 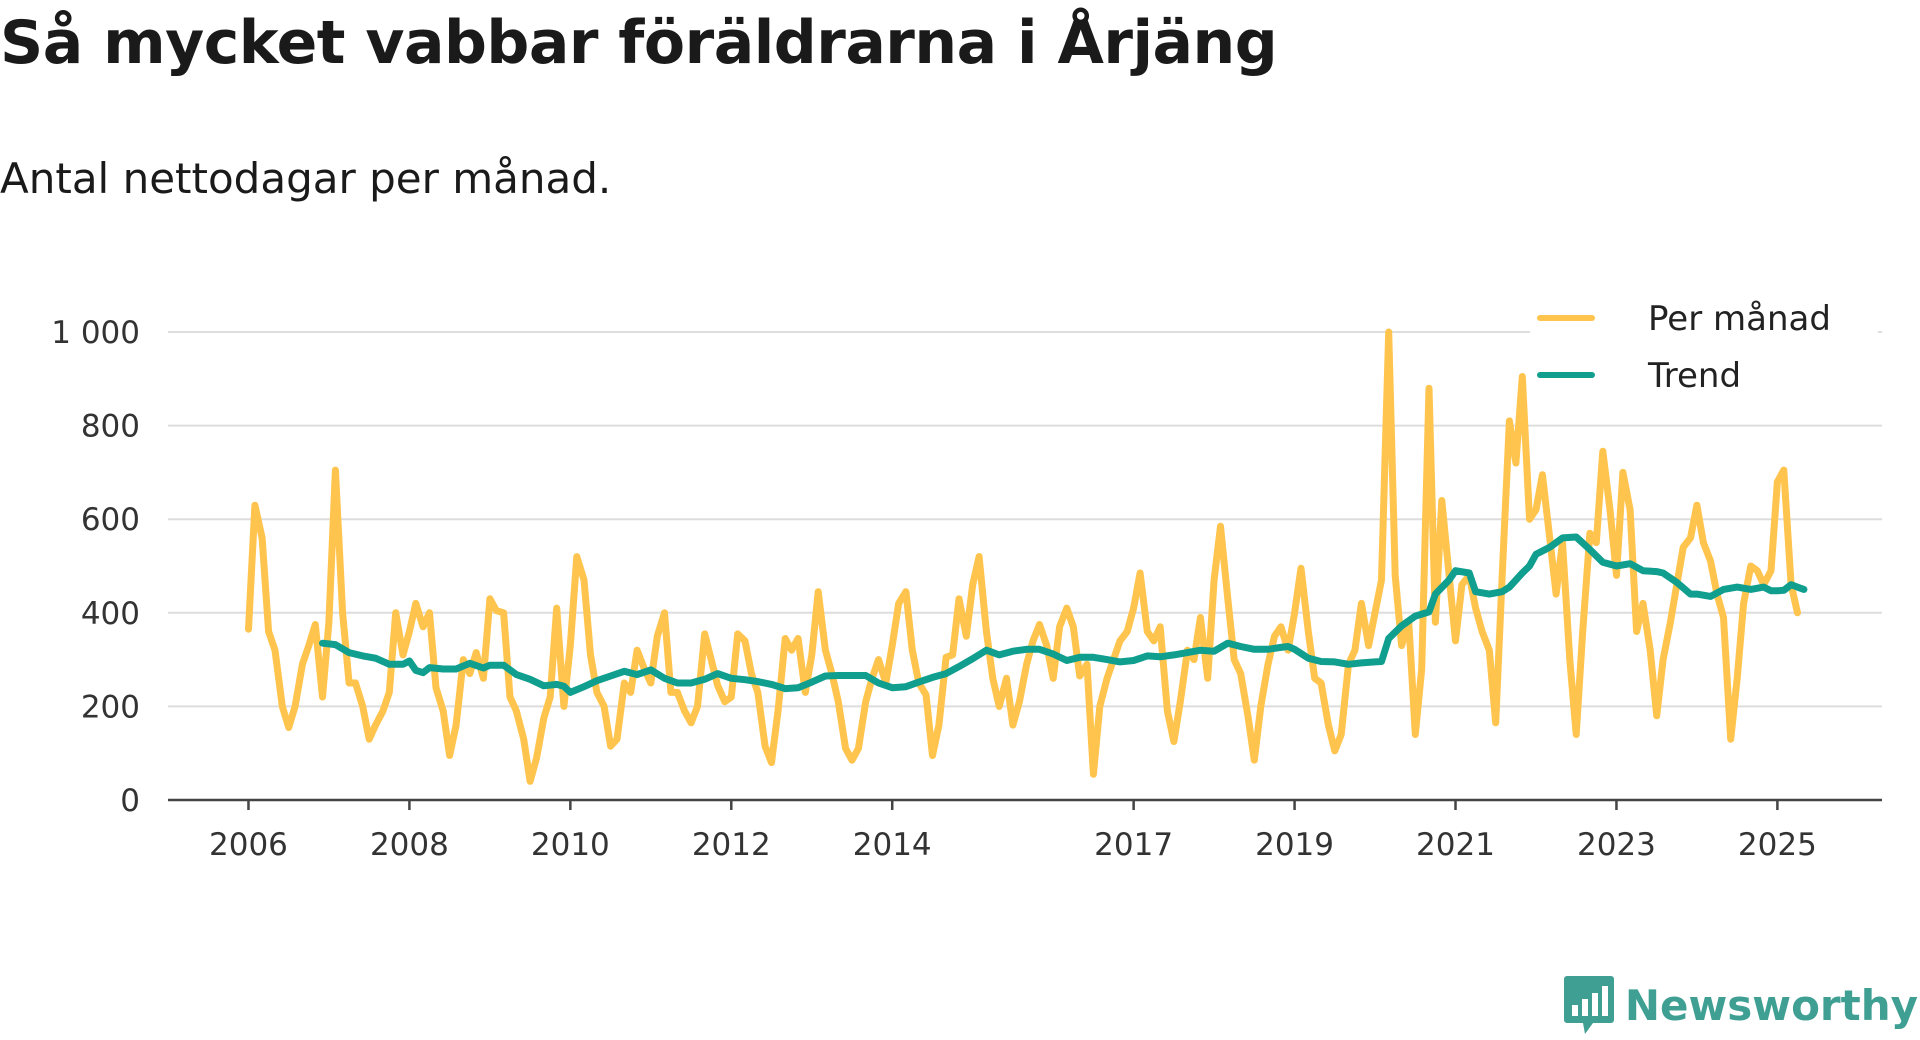 I want to click on y-tick-label-1000: 1 000, so click(x=95, y=333).